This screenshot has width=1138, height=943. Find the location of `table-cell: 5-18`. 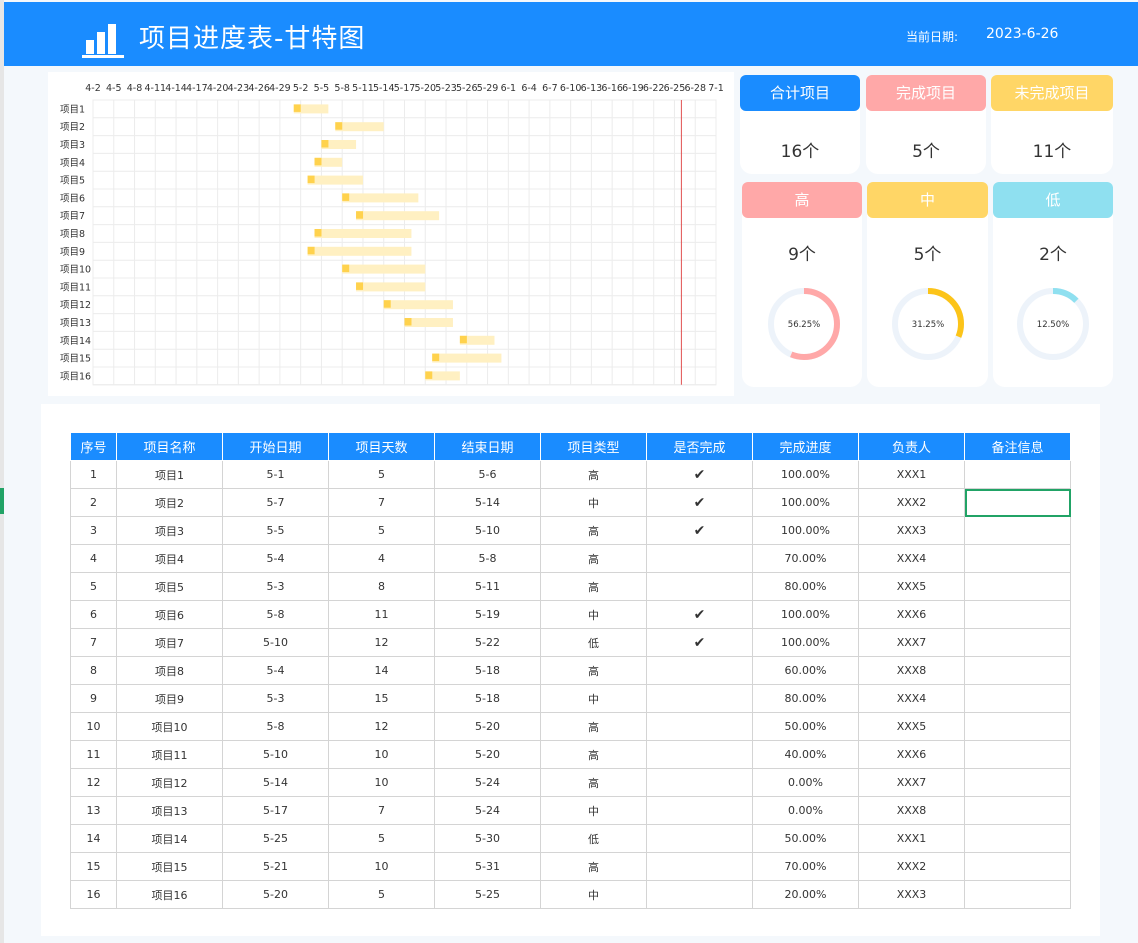

table-cell: 5-18 is located at coordinates (487, 698).